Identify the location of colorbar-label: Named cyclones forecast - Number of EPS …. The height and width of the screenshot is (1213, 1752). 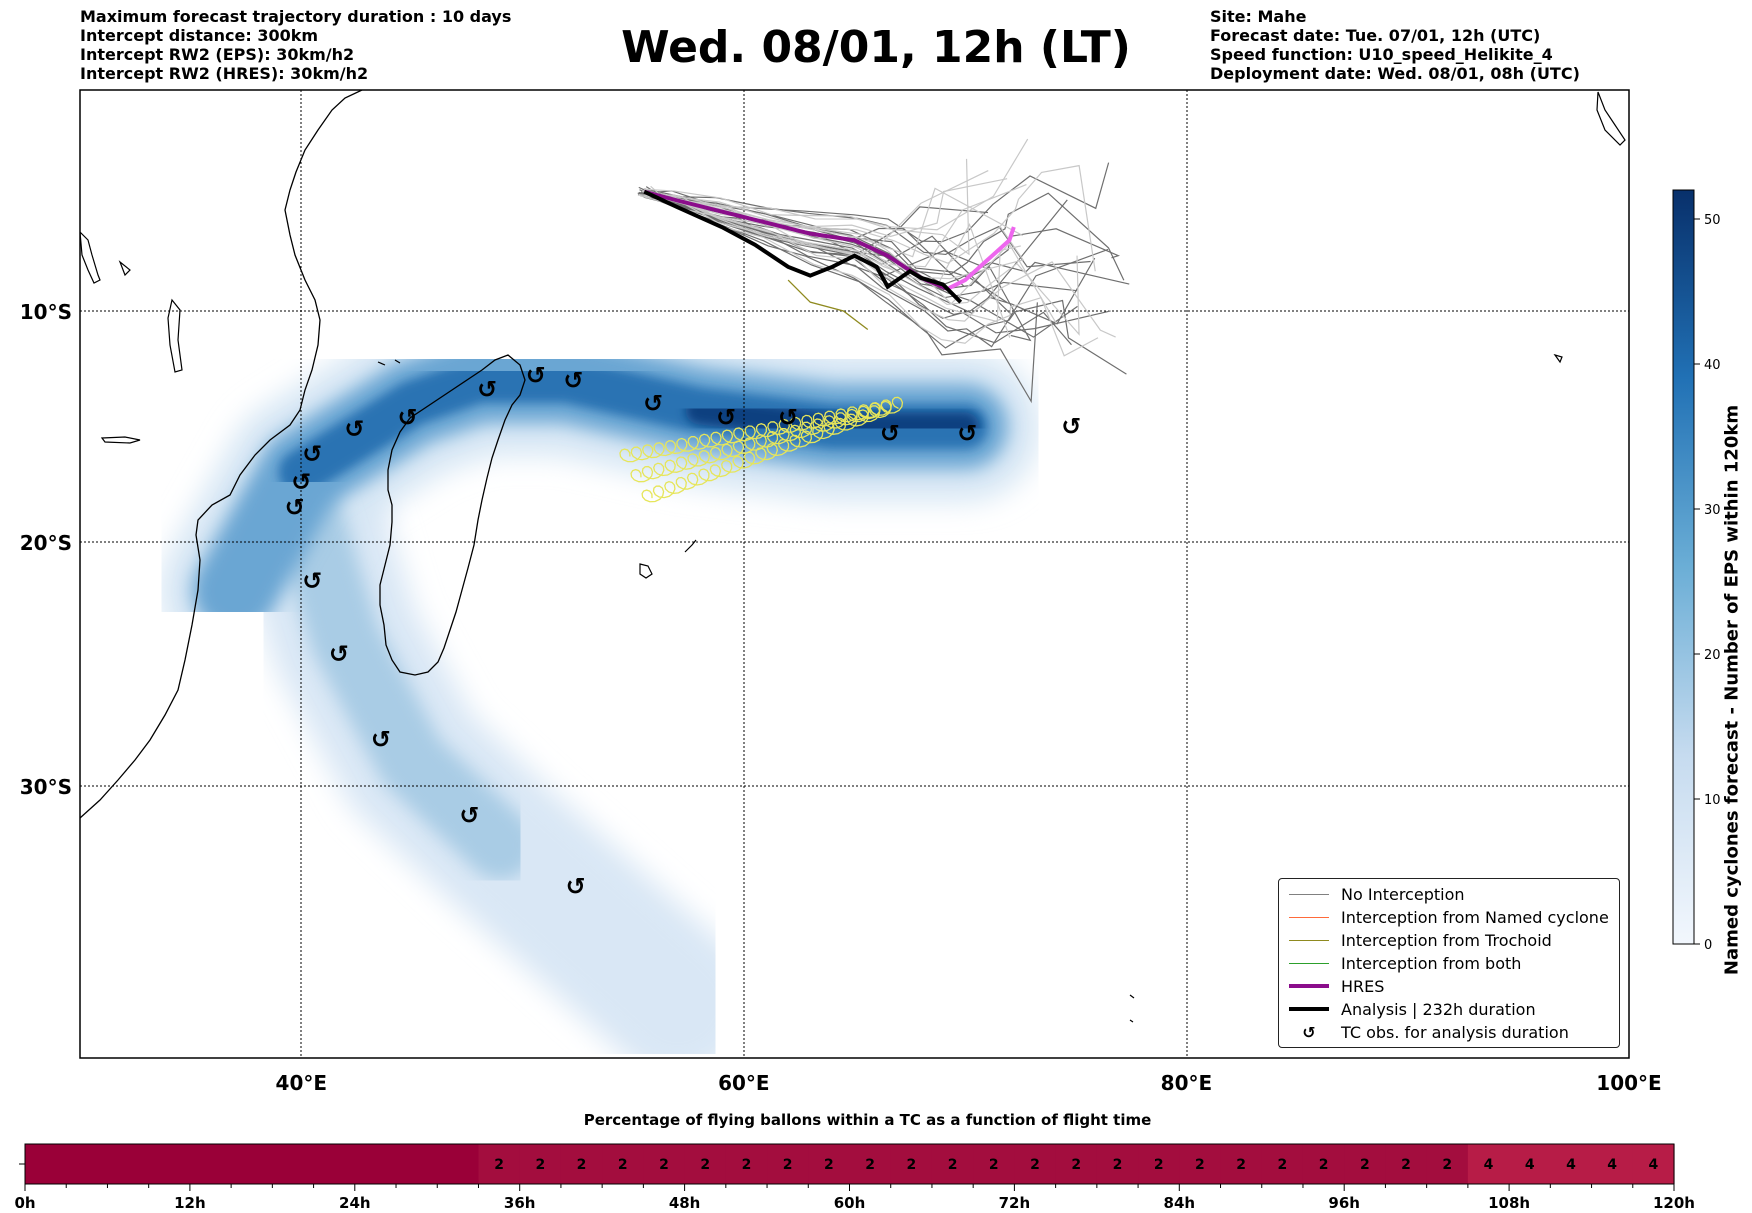
(1732, 690).